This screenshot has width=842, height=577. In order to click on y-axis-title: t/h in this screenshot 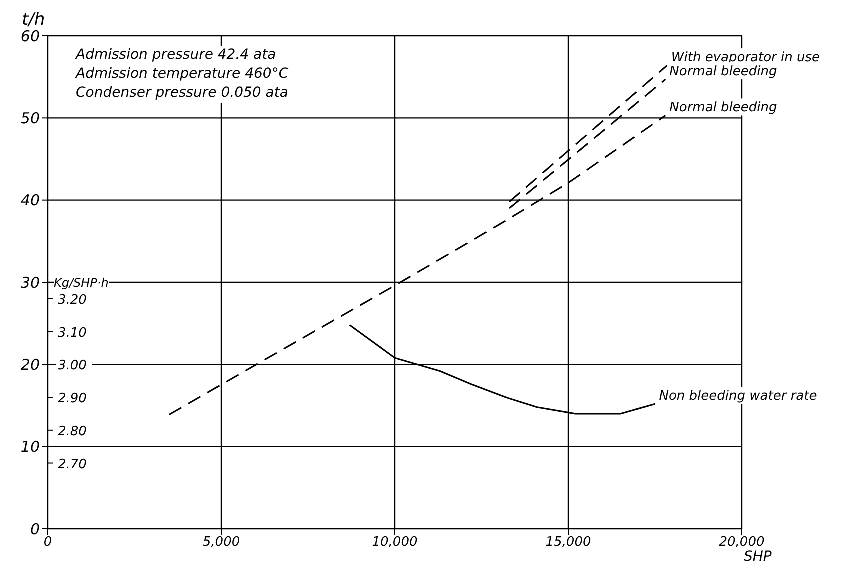, I will do `click(34, 20)`.